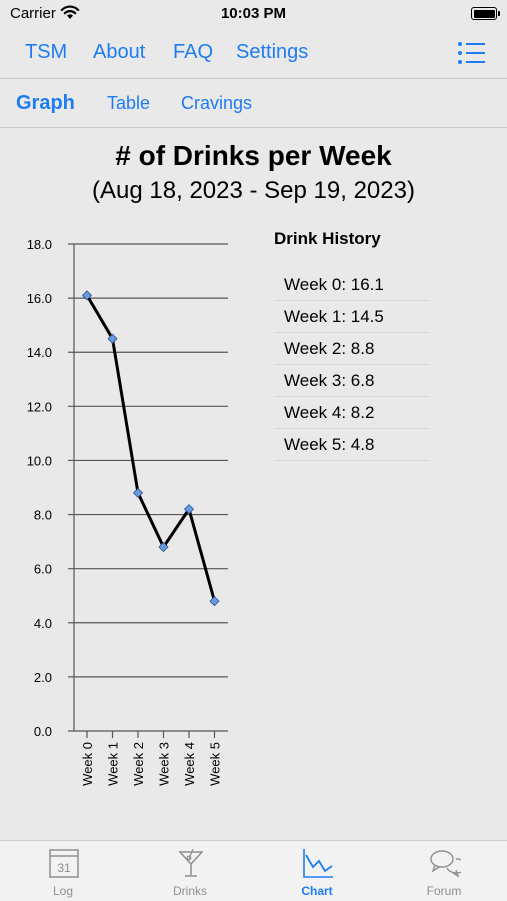  Describe the element at coordinates (217, 103) in the screenshot. I see `tab-cravings: Cravings` at that location.